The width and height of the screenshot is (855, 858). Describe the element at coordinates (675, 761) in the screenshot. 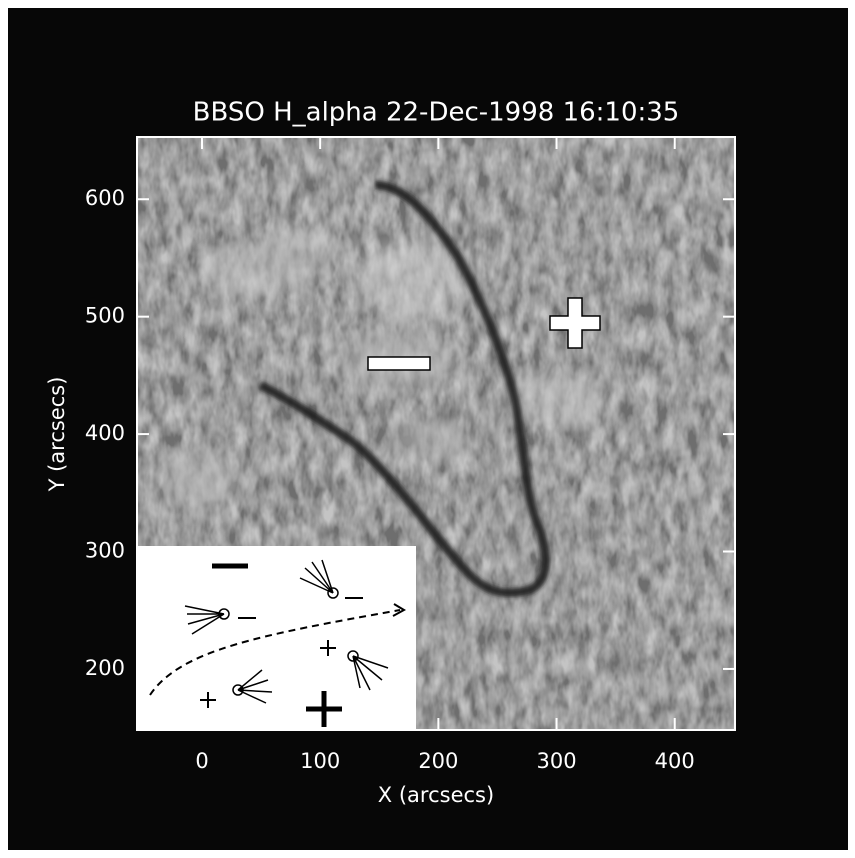

I see `x-tick-label: 400` at that location.